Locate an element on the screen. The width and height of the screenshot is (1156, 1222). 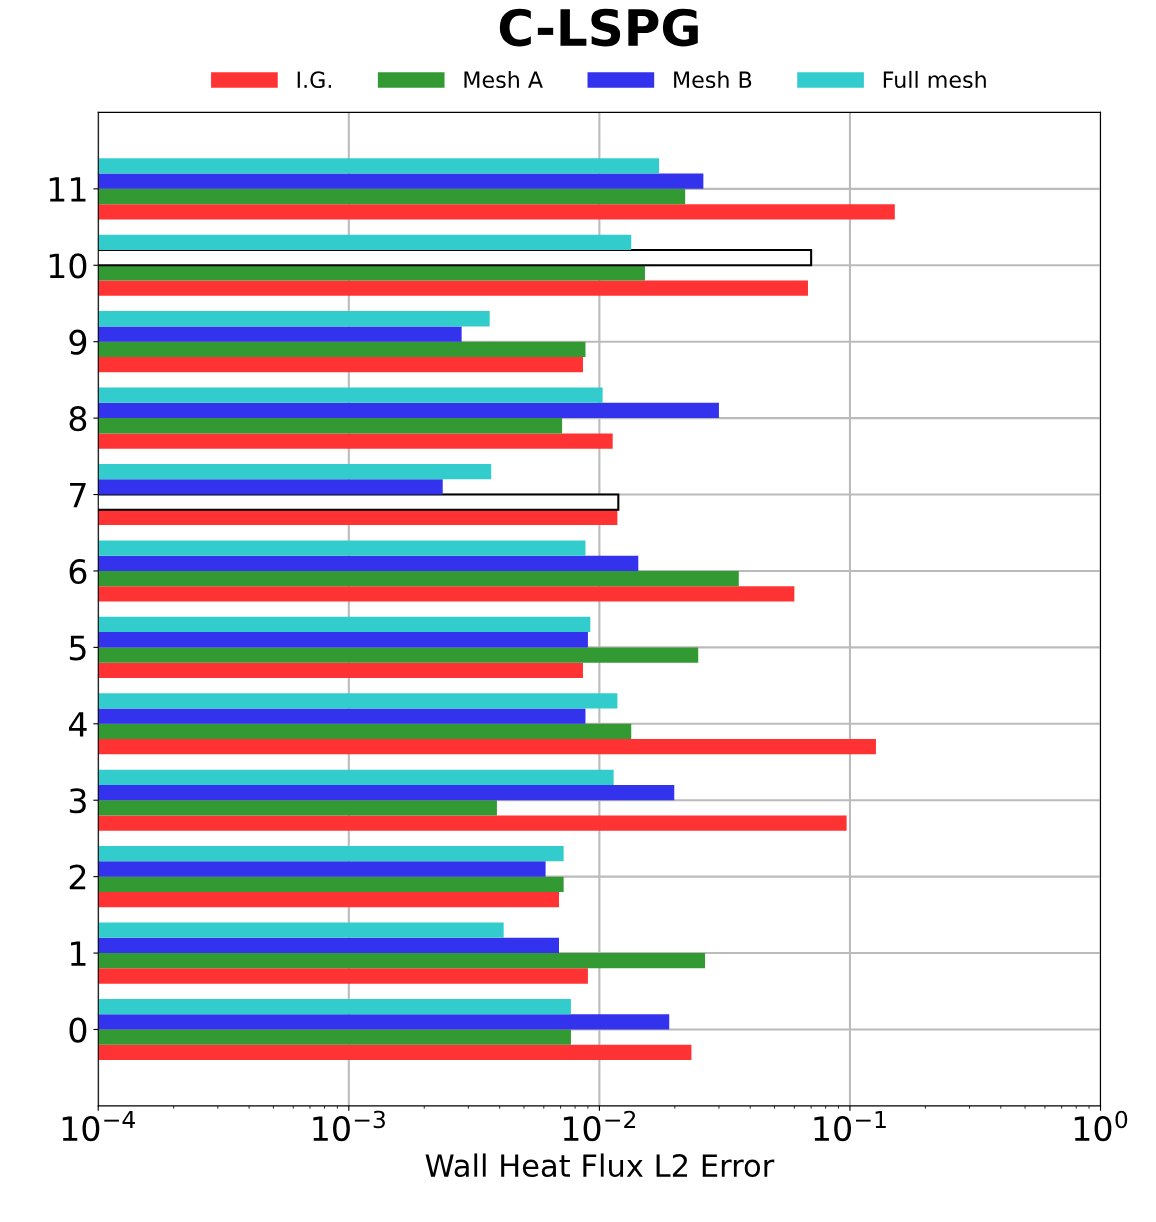
y-tick-label: 5 is located at coordinates (77, 648).